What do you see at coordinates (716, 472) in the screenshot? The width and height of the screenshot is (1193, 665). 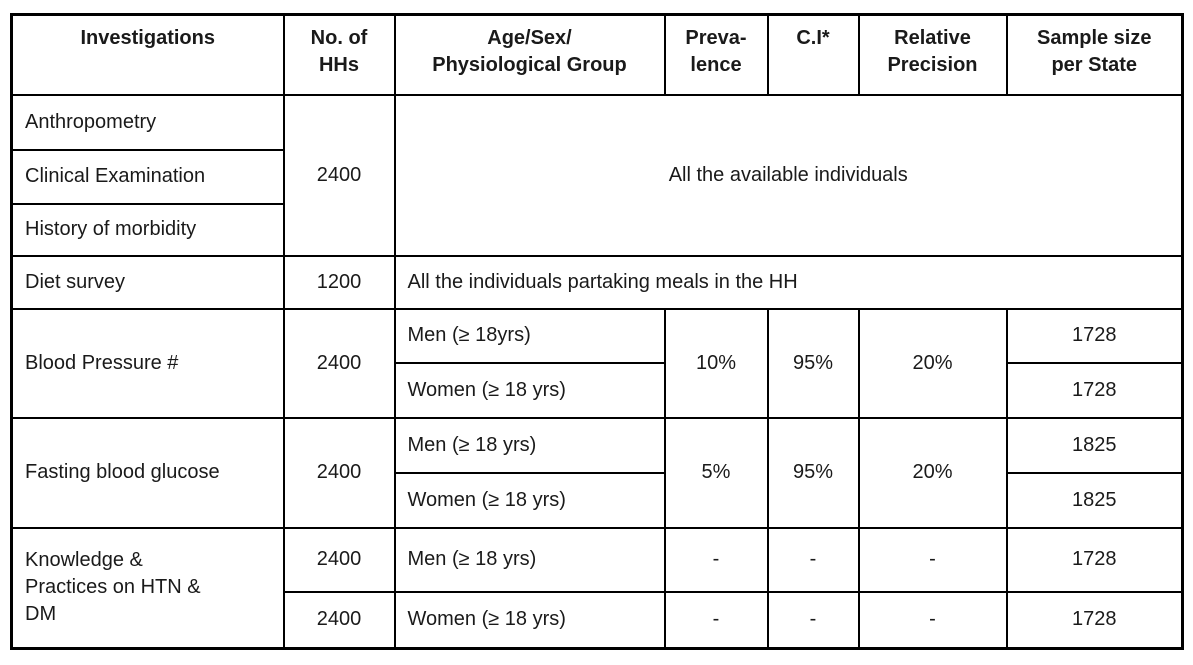 I see `cell-prevalence-fasting-glucose: 5%` at bounding box center [716, 472].